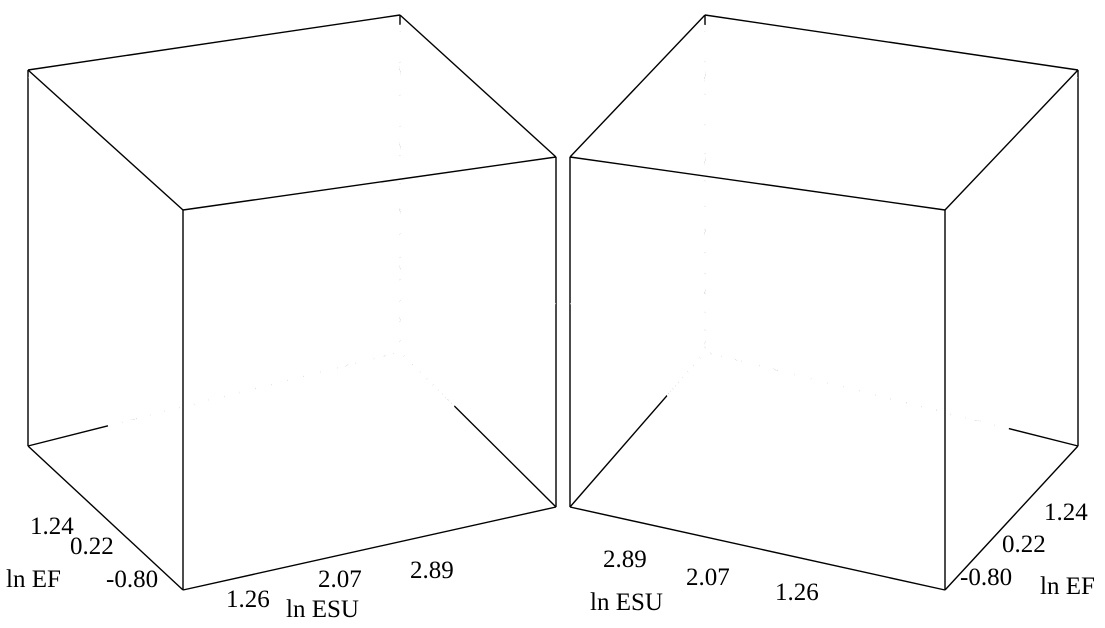 The image size is (1105, 628). I want to click on right-y-tick-3: -0.80, so click(986, 577).